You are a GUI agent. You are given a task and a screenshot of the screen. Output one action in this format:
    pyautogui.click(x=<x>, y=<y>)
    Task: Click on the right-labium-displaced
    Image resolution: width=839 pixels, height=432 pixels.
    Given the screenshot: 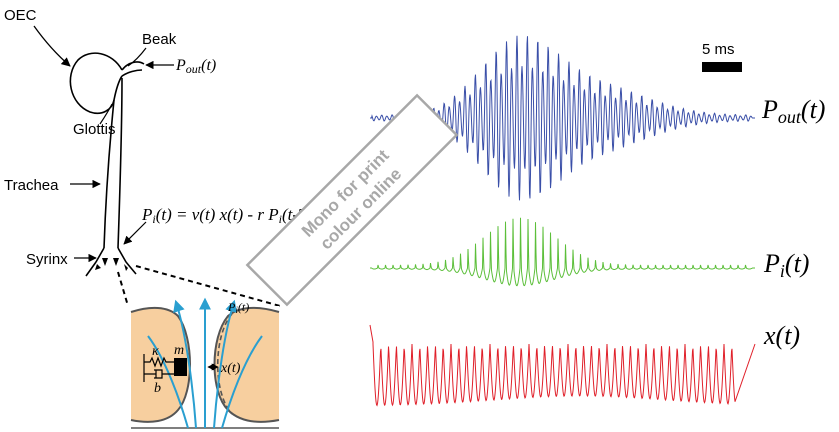 What is the action you would take?
    pyautogui.click(x=225, y=364)
    